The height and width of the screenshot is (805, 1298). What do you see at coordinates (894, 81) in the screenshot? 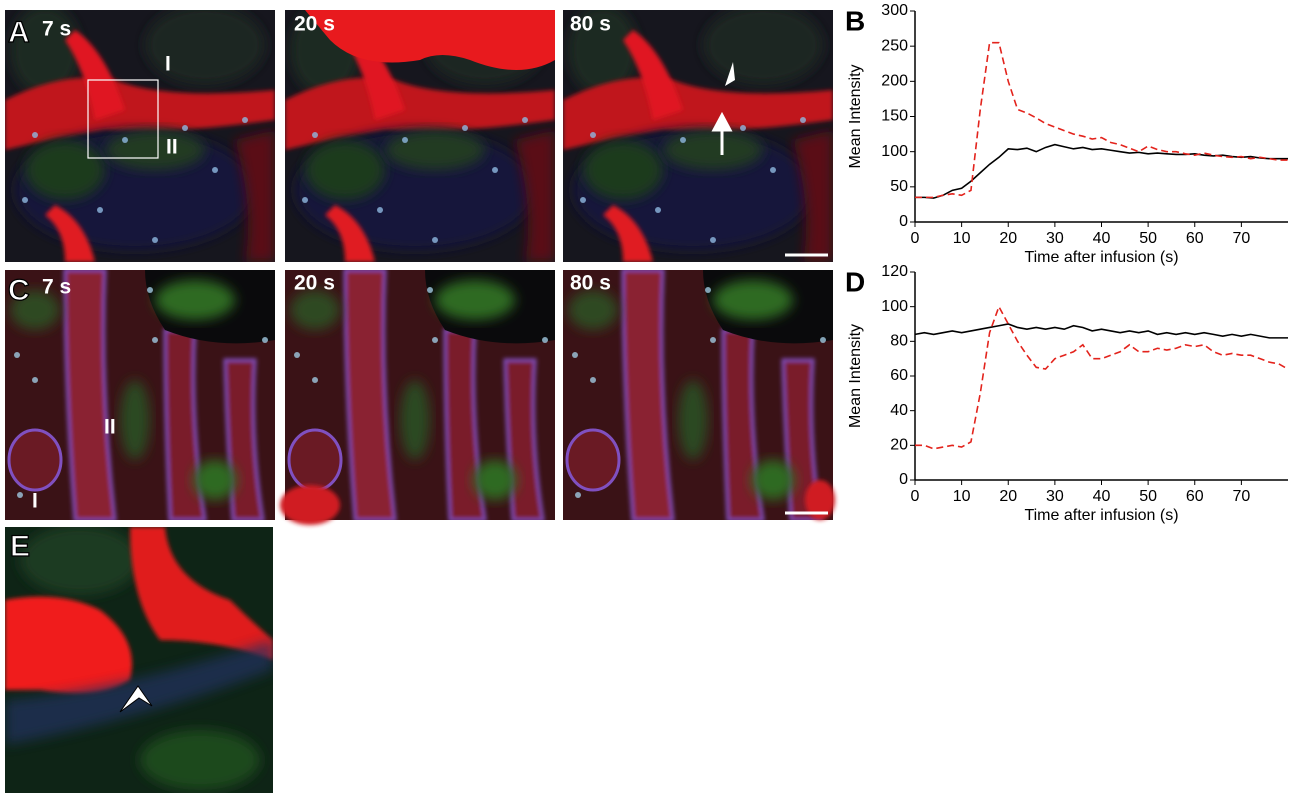
I see `y-tick-label: 200` at bounding box center [894, 81].